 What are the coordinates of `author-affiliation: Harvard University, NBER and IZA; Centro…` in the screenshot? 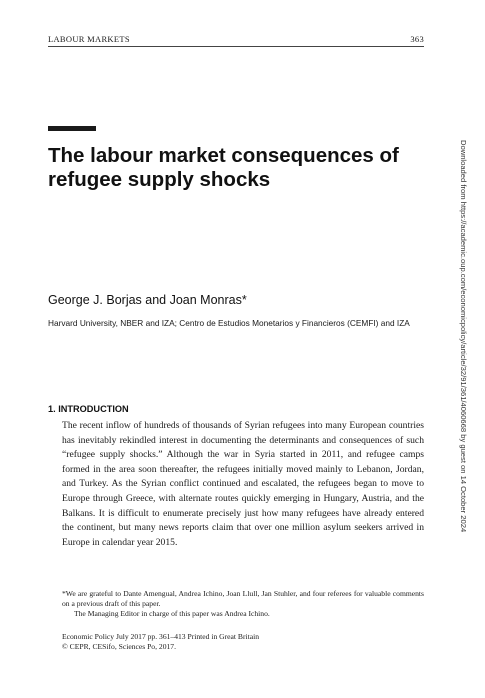 It's located at (229, 323).